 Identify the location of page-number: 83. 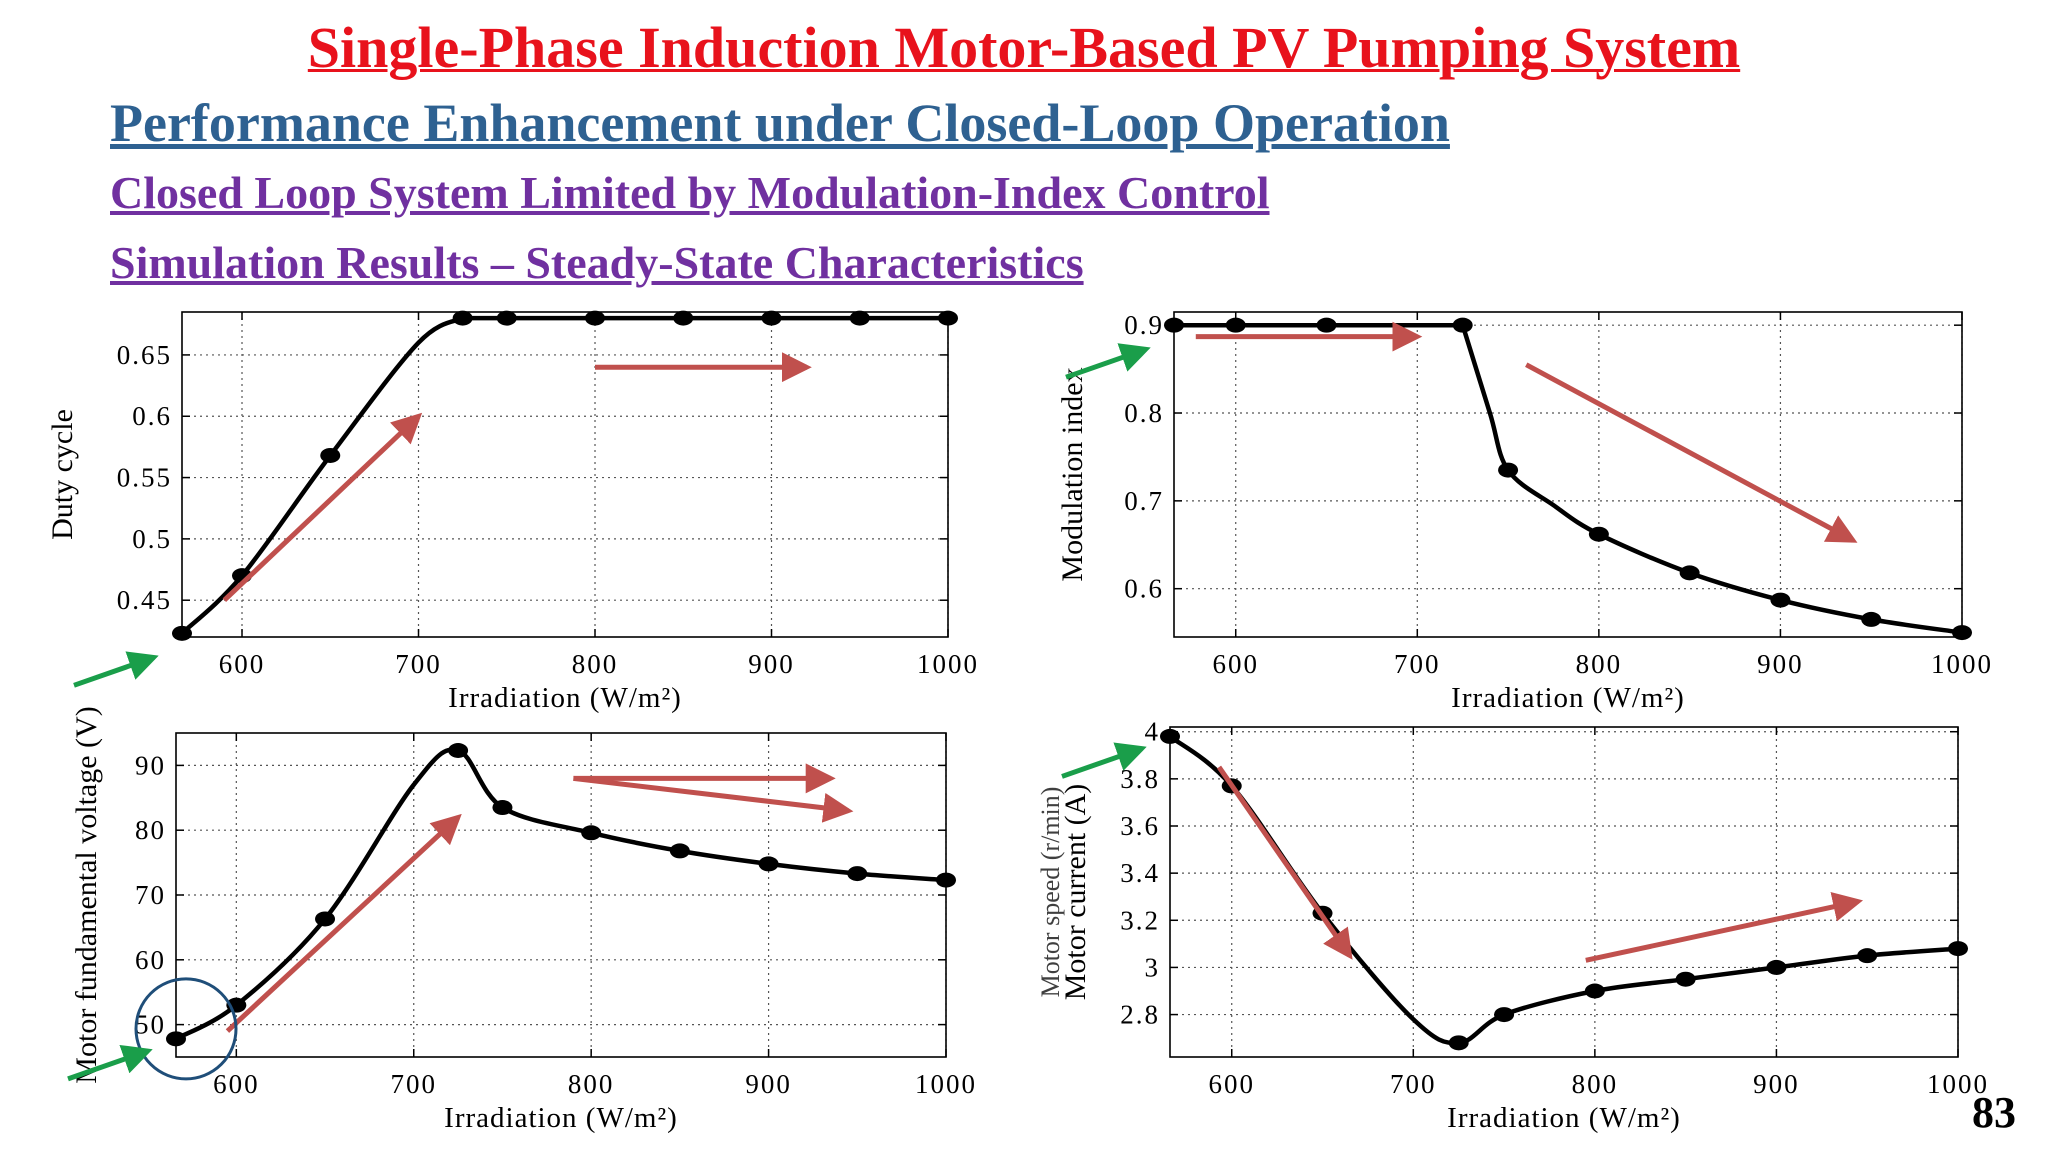
(1994, 1112).